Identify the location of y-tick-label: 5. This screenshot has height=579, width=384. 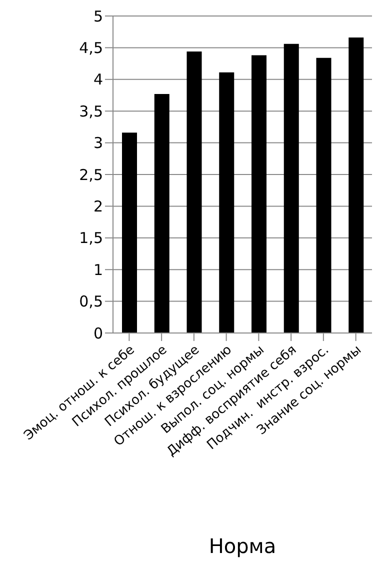
(98, 16).